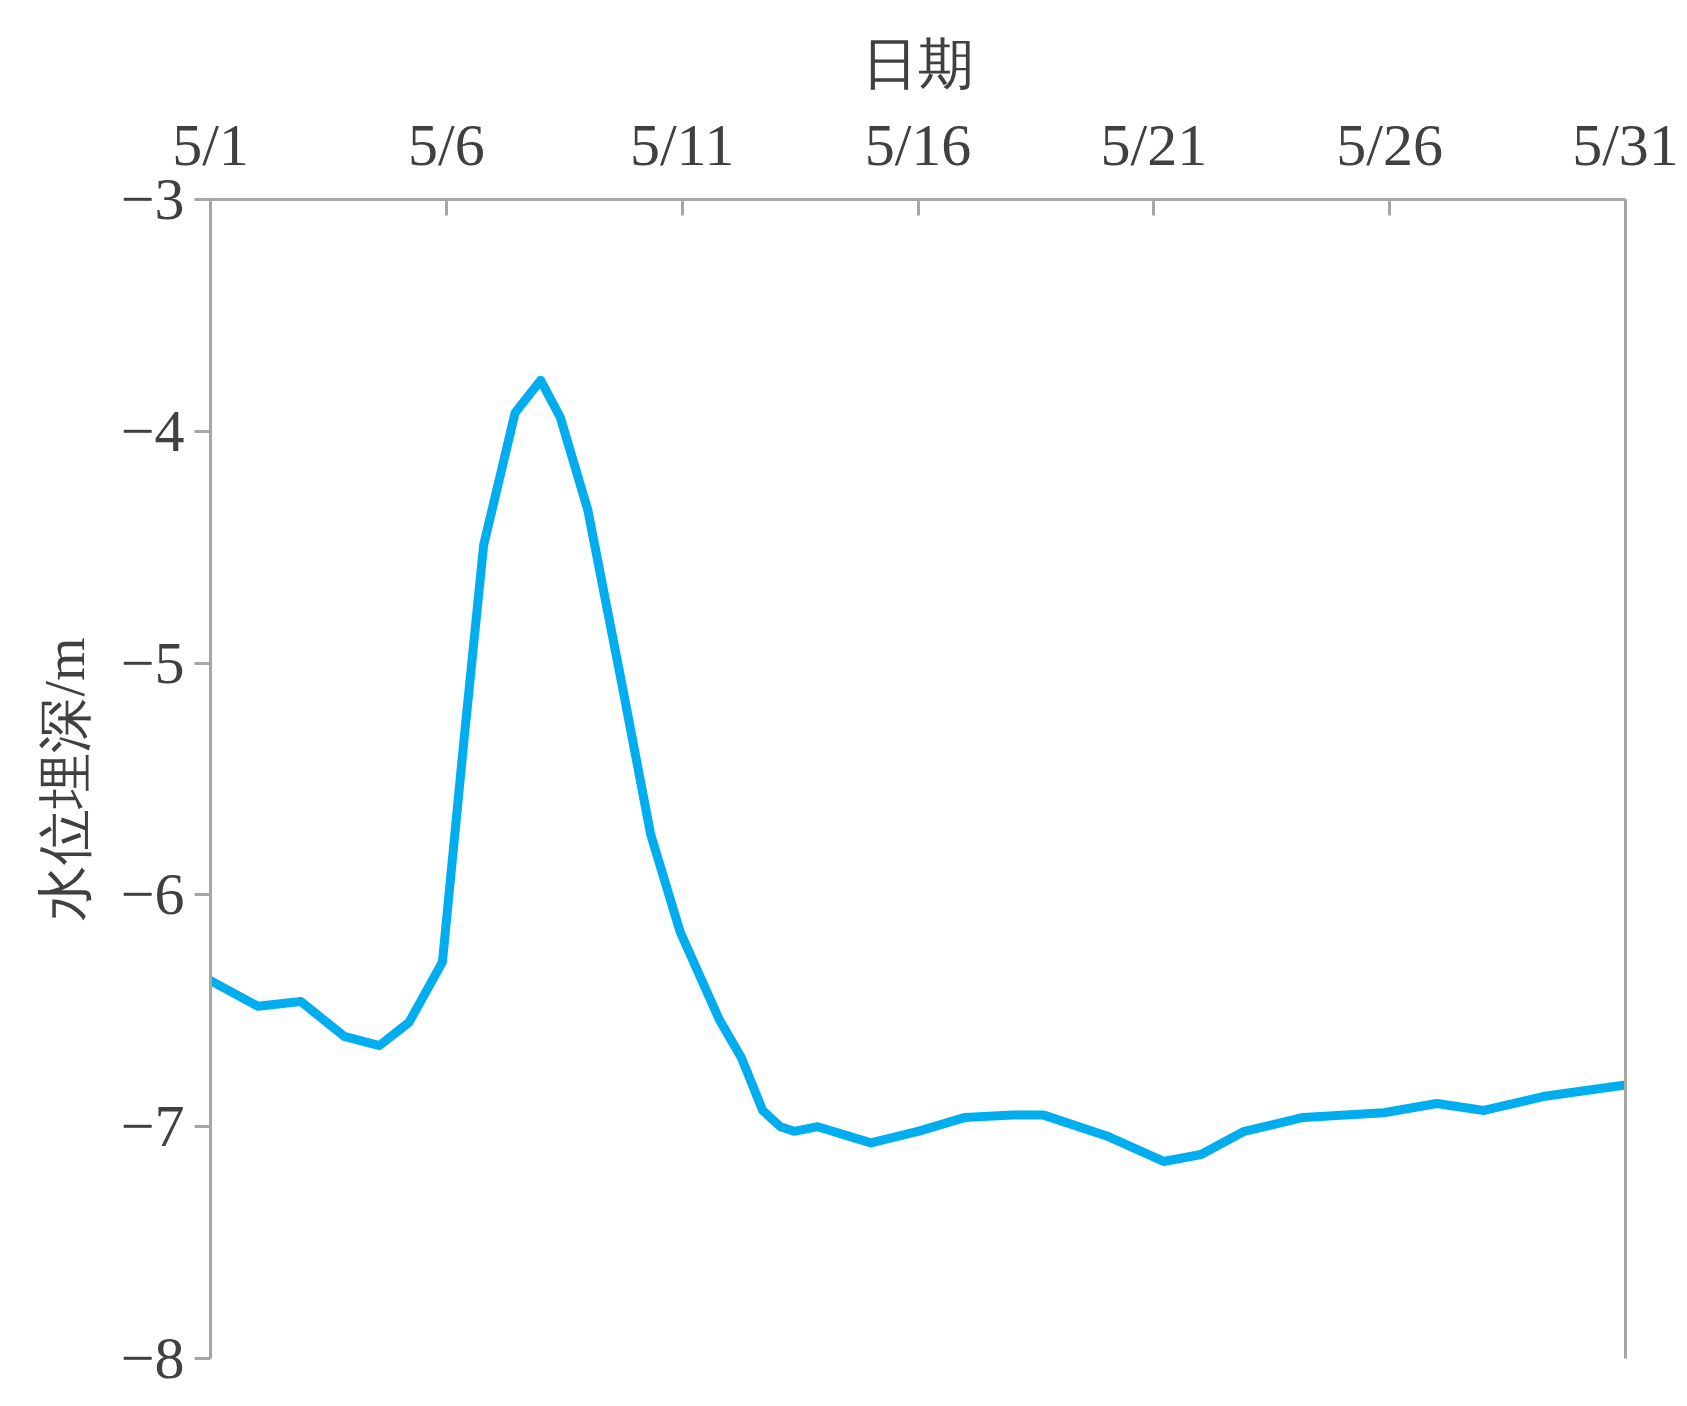  Describe the element at coordinates (64, 779) in the screenshot. I see `y-axis-title: 水位埋深/m` at that location.